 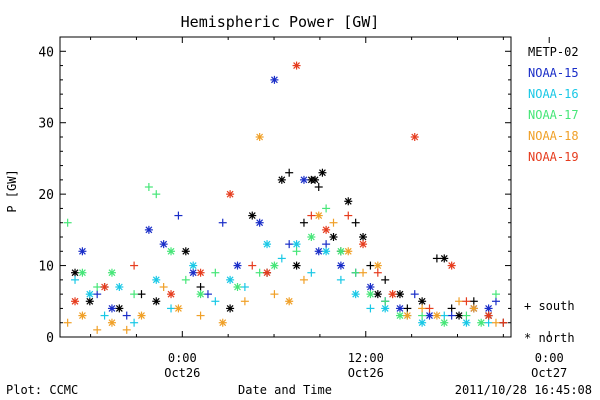 What do you see at coordinates (182, 358) in the screenshot?
I see `x-tick-time-label: 0:00` at bounding box center [182, 358].